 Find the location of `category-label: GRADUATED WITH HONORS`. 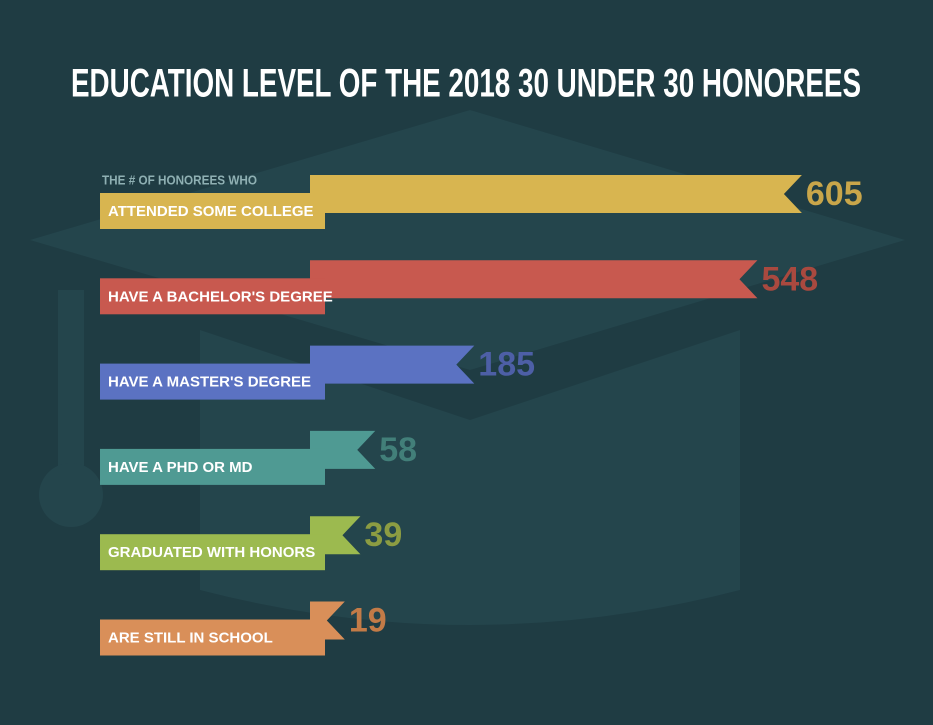

category-label: GRADUATED WITH HONORS is located at coordinates (211, 552).